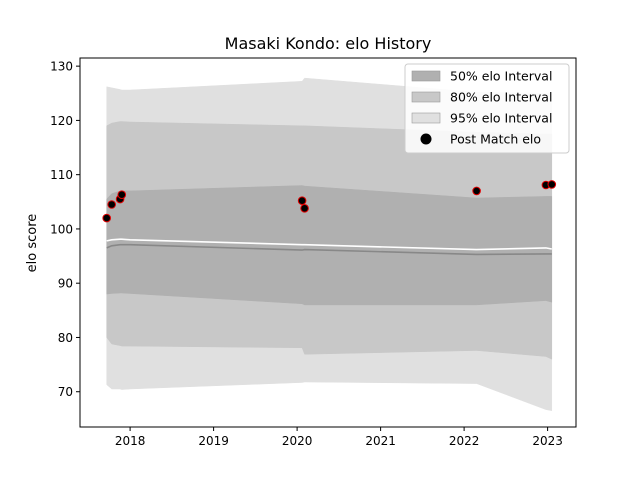 The image size is (640, 484). I want to click on y-tick-label: 70, so click(65, 392).